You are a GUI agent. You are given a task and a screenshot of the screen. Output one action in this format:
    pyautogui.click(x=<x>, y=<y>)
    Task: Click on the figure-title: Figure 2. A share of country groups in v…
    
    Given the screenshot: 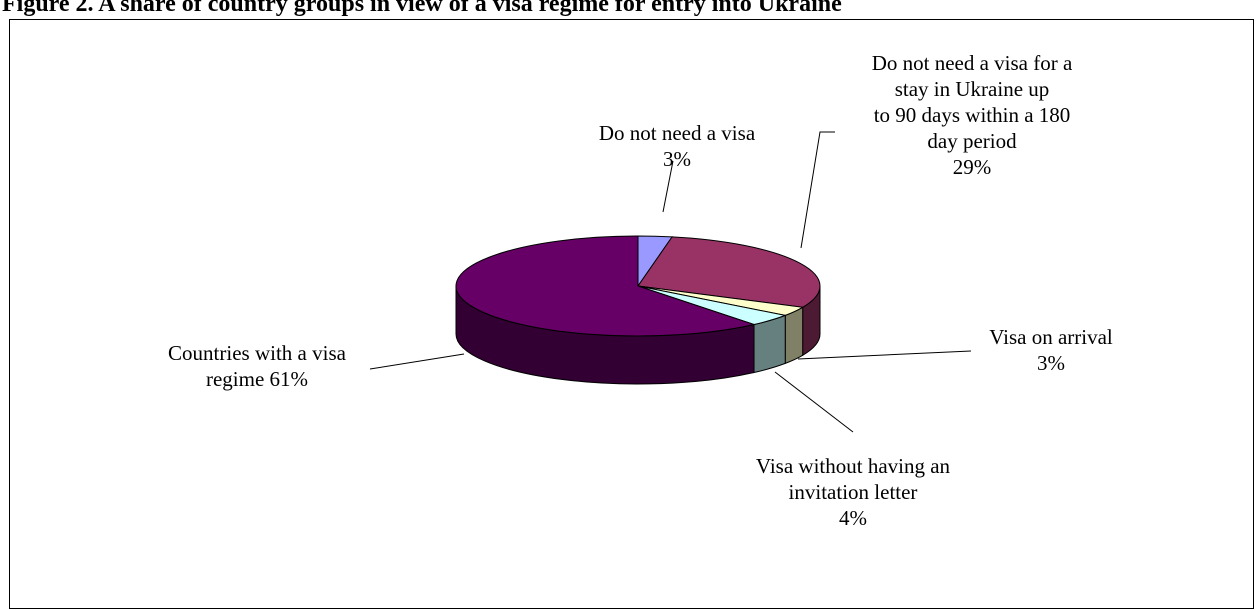 What is the action you would take?
    pyautogui.click(x=422, y=8)
    